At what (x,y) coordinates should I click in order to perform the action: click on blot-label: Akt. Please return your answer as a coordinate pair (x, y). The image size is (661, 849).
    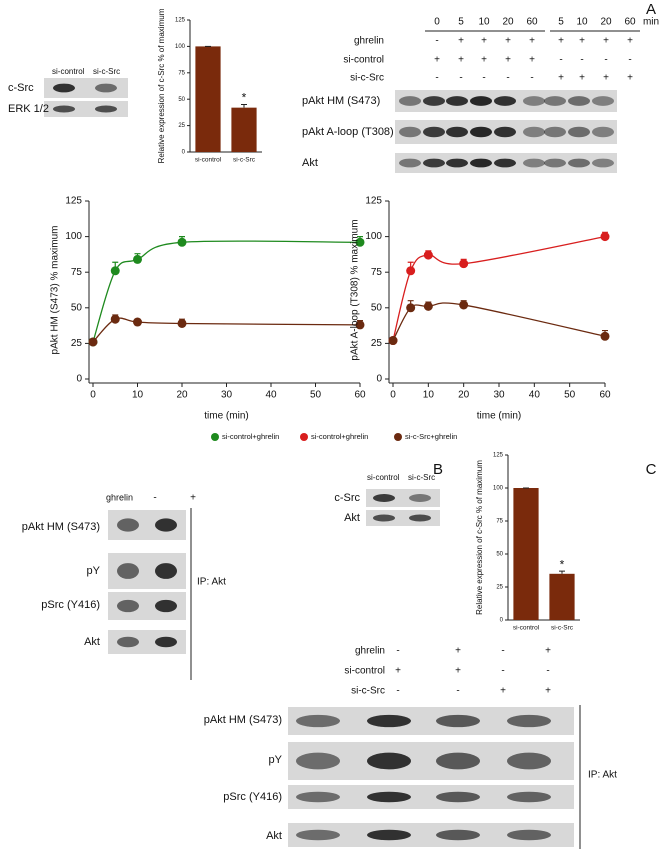
    Looking at the image, I should click on (352, 518).